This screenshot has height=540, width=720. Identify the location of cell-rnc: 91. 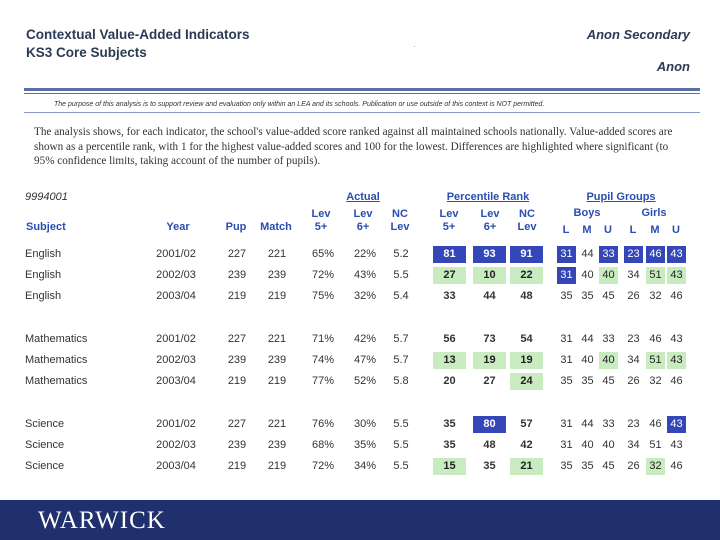
(526, 254).